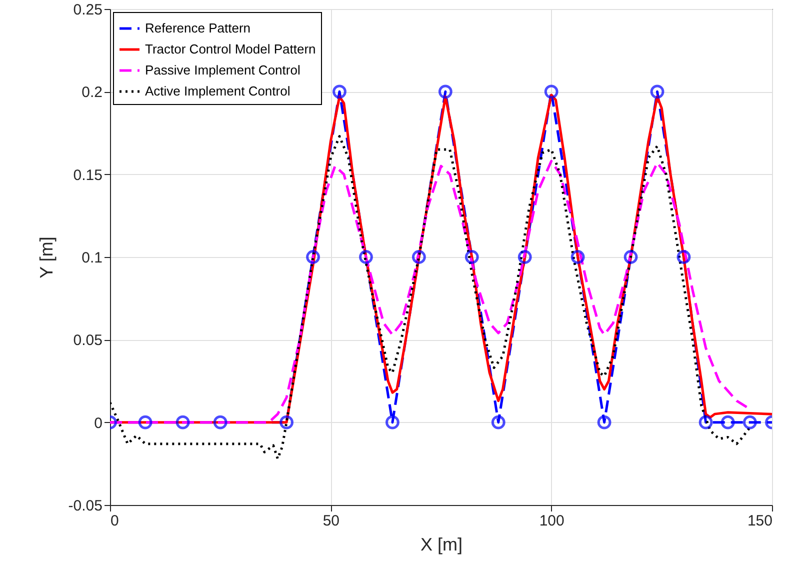 The image size is (789, 575). Describe the element at coordinates (222, 70) in the screenshot. I see `legend-label: Passive Implement Control` at that location.